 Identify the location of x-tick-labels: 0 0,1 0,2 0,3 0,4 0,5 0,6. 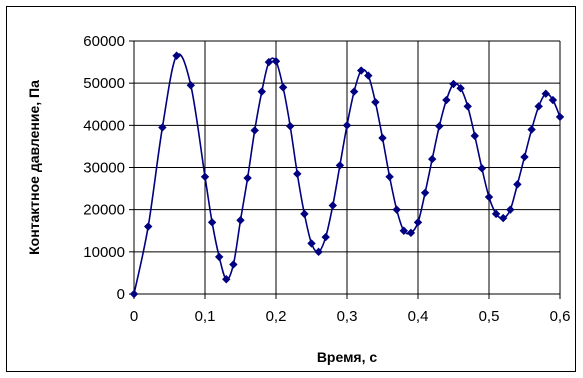
(350, 316).